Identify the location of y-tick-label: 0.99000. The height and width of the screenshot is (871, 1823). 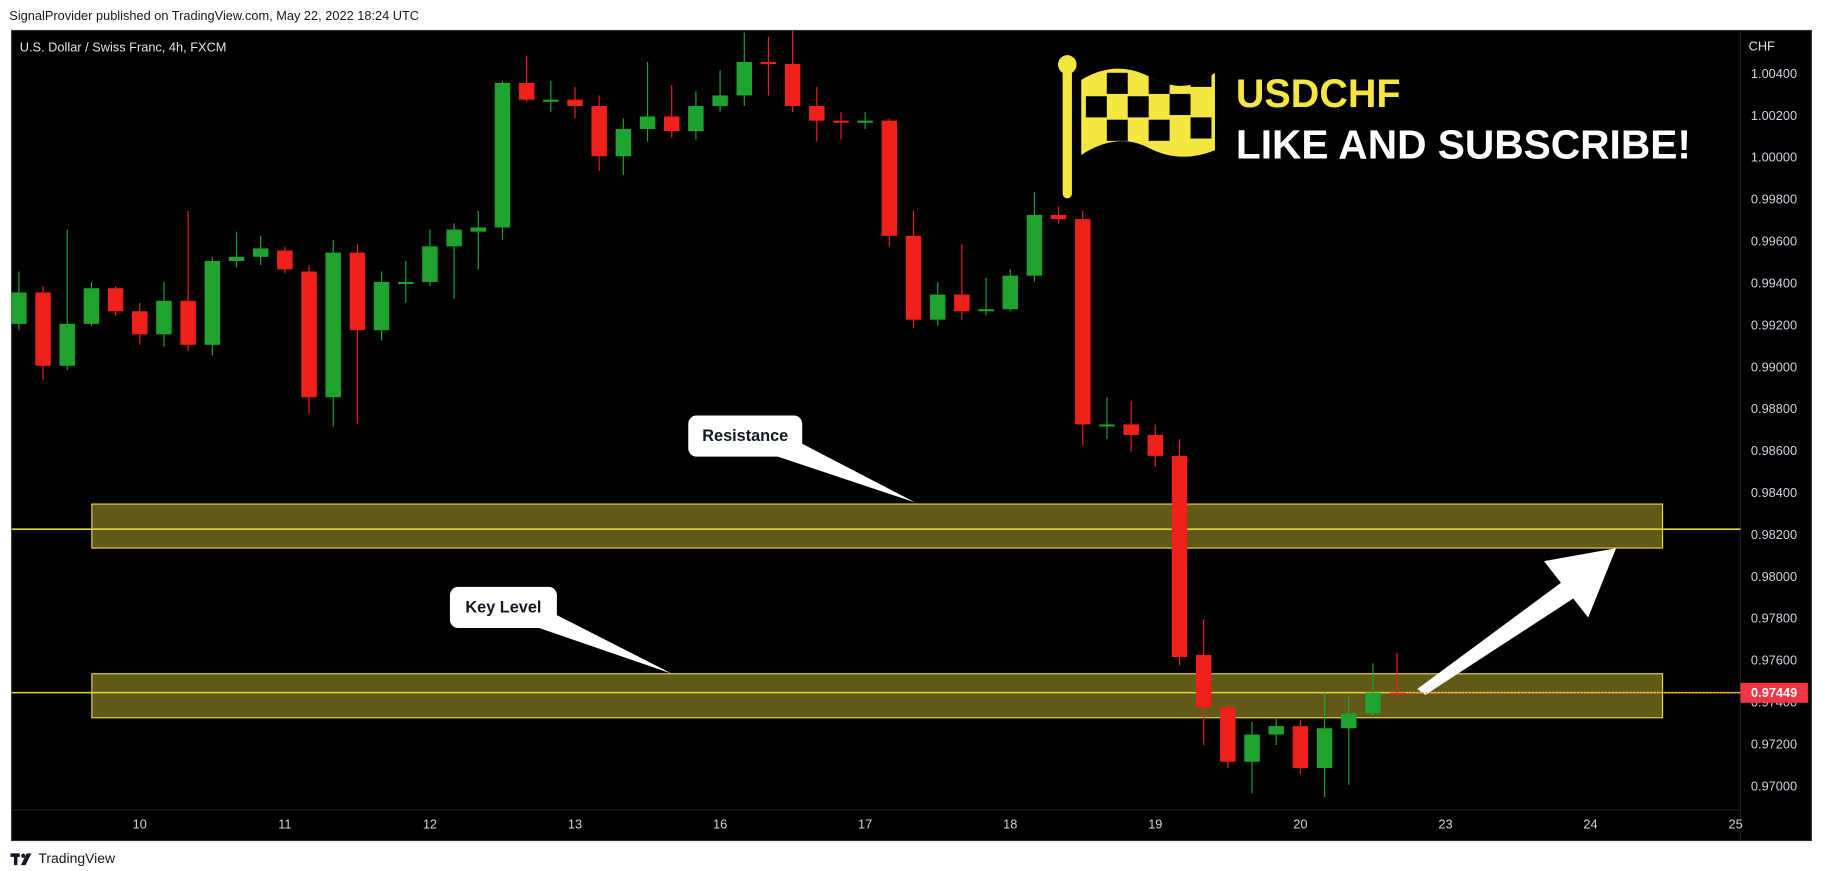
(1774, 366).